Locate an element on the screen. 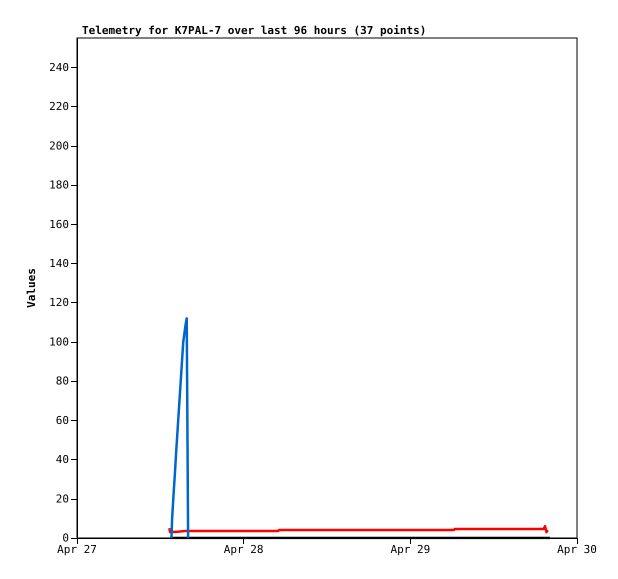 This screenshot has height=579, width=618. y-tick-label: 120 is located at coordinates (59, 303).